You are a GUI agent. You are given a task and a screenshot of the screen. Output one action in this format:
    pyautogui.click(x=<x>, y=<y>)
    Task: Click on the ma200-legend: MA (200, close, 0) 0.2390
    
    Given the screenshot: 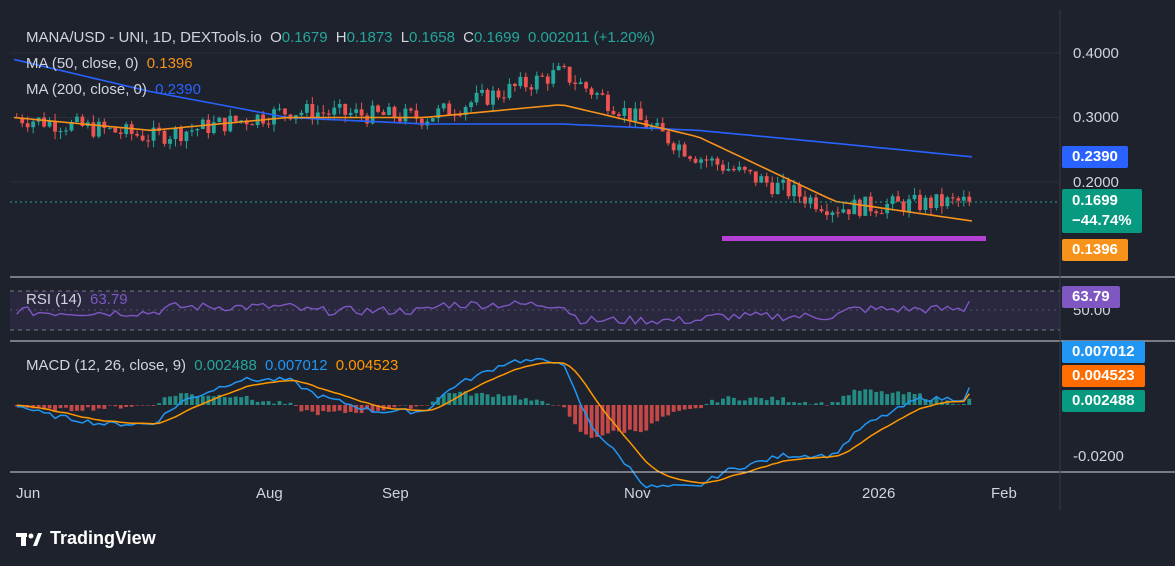 What is the action you would take?
    pyautogui.click(x=115, y=89)
    